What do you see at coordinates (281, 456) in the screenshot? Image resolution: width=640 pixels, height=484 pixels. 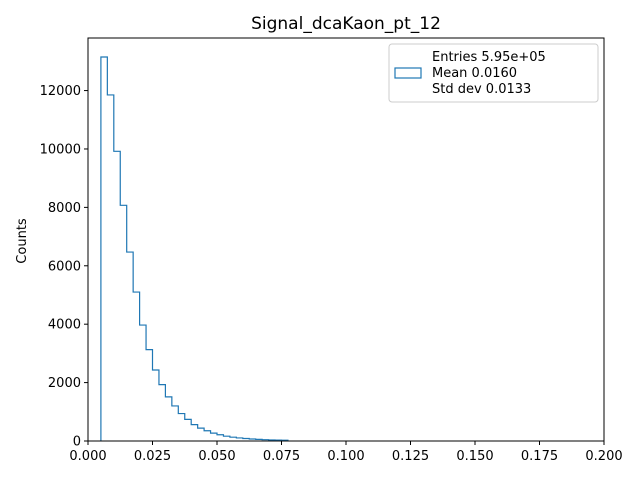 I see `x-tick-label: 0.075` at bounding box center [281, 456].